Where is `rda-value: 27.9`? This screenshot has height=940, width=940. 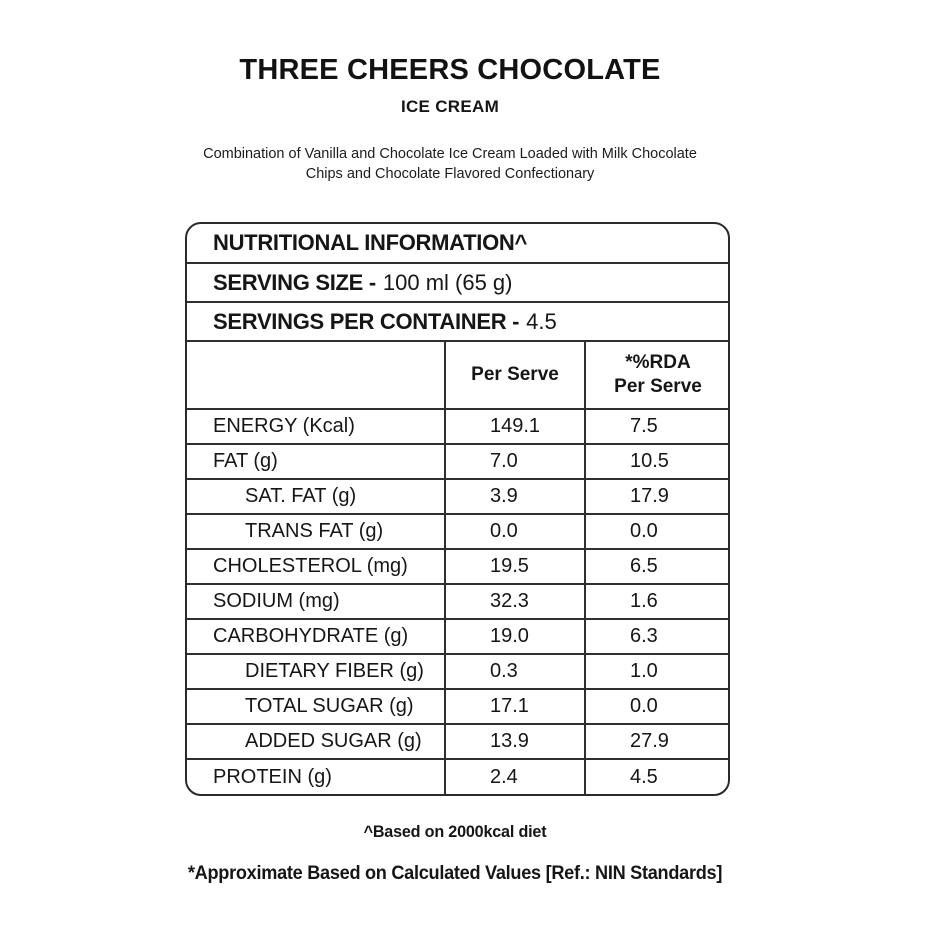 rda-value: 27.9 is located at coordinates (656, 741).